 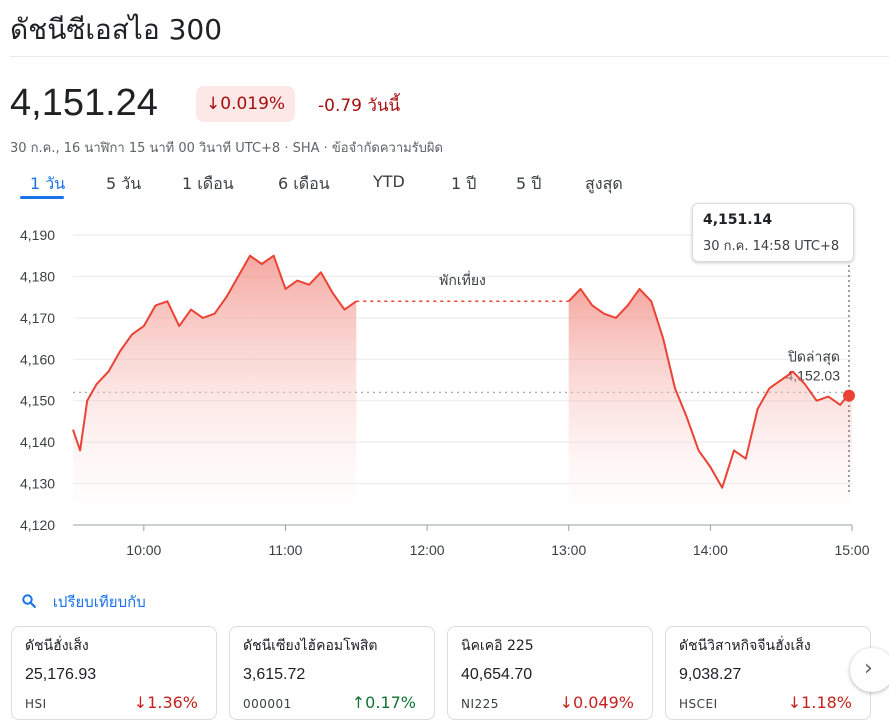 What do you see at coordinates (61, 674) in the screenshot?
I see `card-value: 25,176.93` at bounding box center [61, 674].